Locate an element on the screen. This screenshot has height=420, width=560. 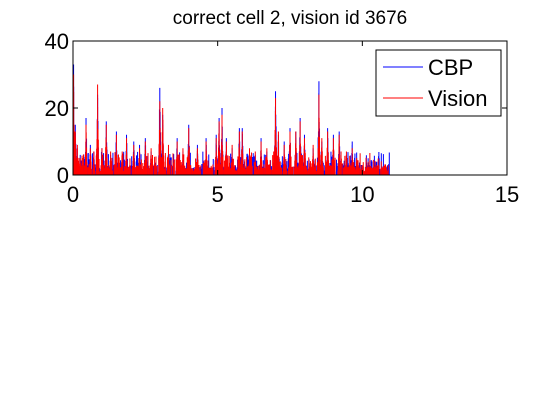
x-tick-label: 5 is located at coordinates (218, 194).